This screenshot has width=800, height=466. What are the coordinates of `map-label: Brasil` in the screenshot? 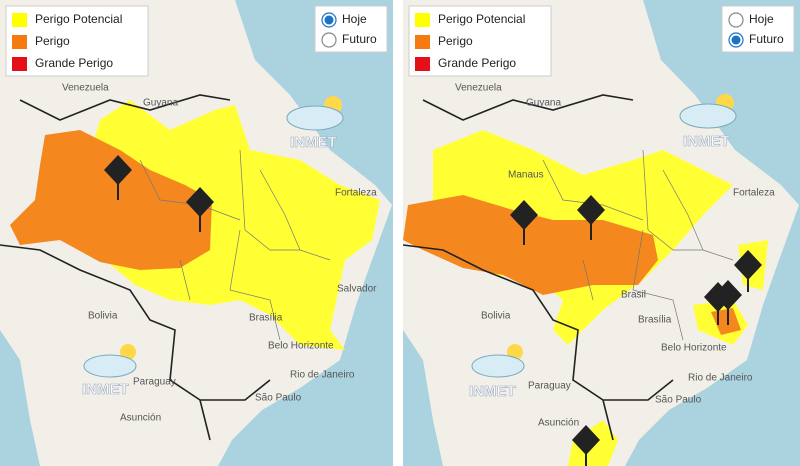 It's located at (633, 295).